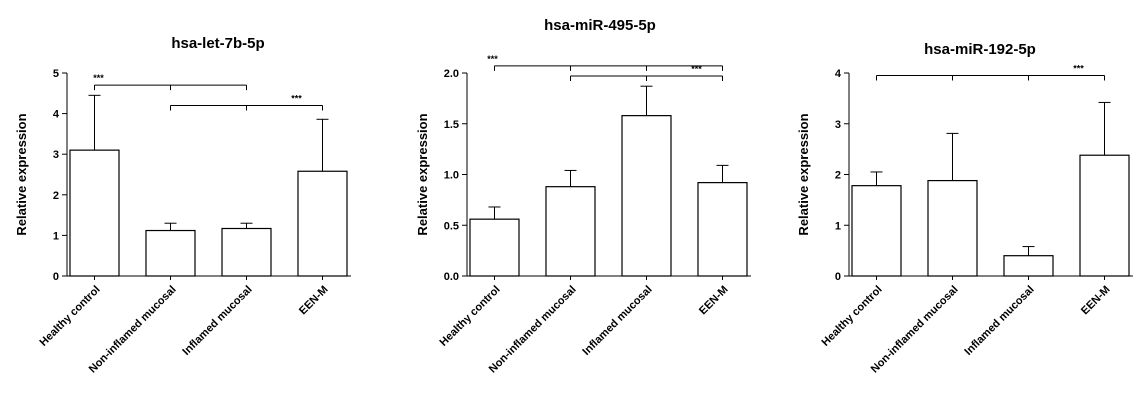 The width and height of the screenshot is (1137, 412). I want to click on y-tick-label: 1.0, so click(451, 176).